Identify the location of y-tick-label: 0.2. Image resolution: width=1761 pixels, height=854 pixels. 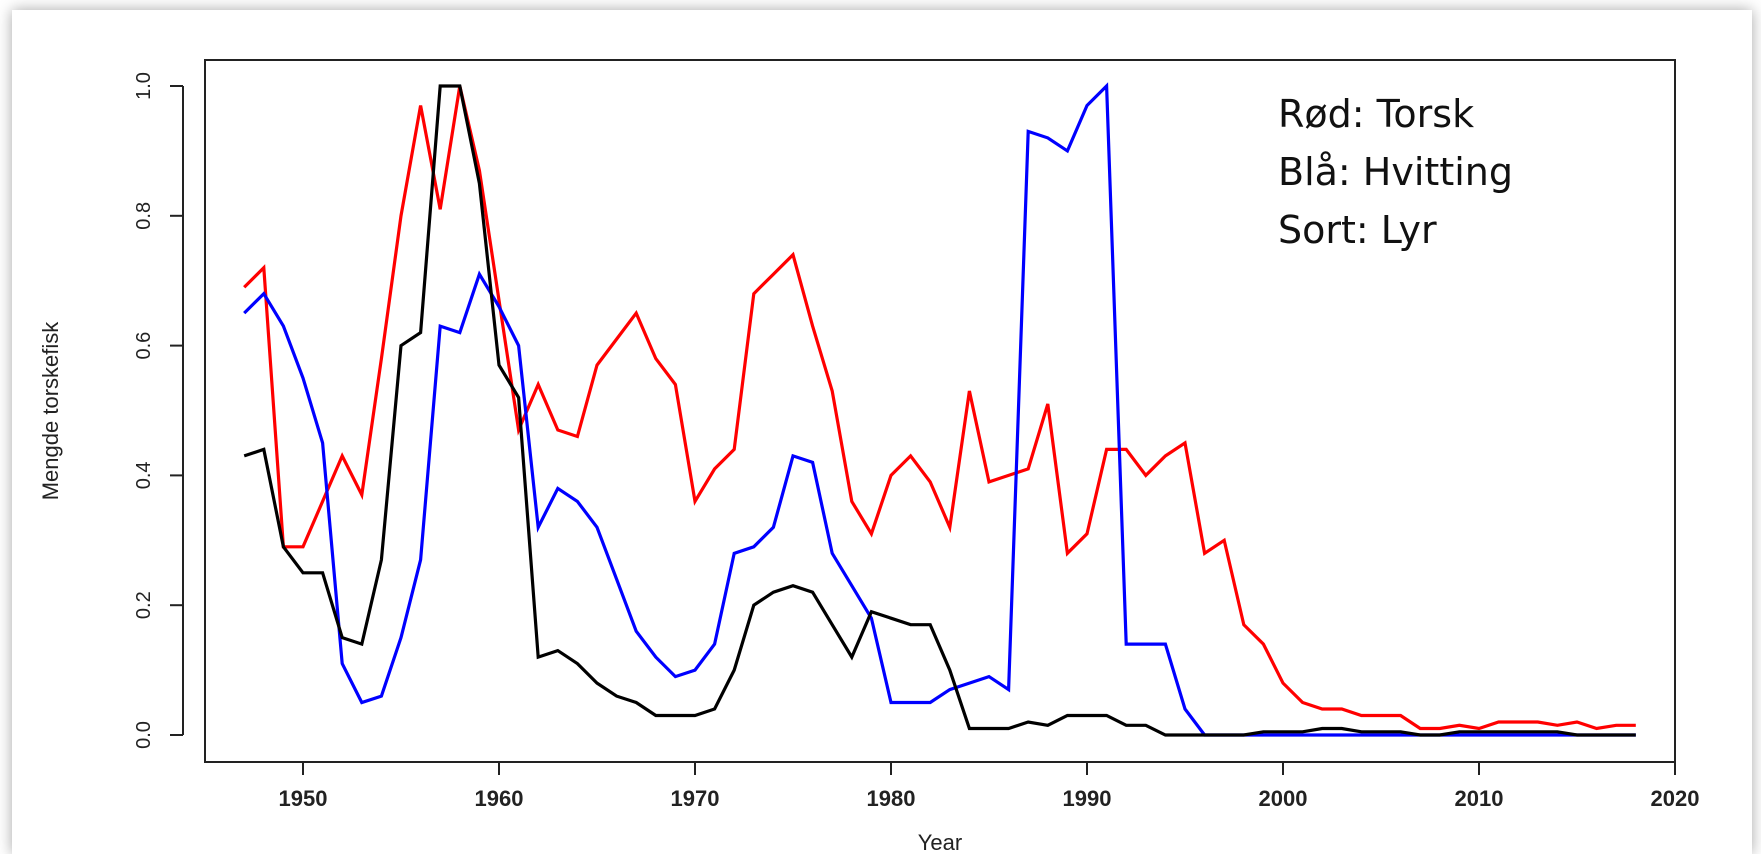
(144, 605).